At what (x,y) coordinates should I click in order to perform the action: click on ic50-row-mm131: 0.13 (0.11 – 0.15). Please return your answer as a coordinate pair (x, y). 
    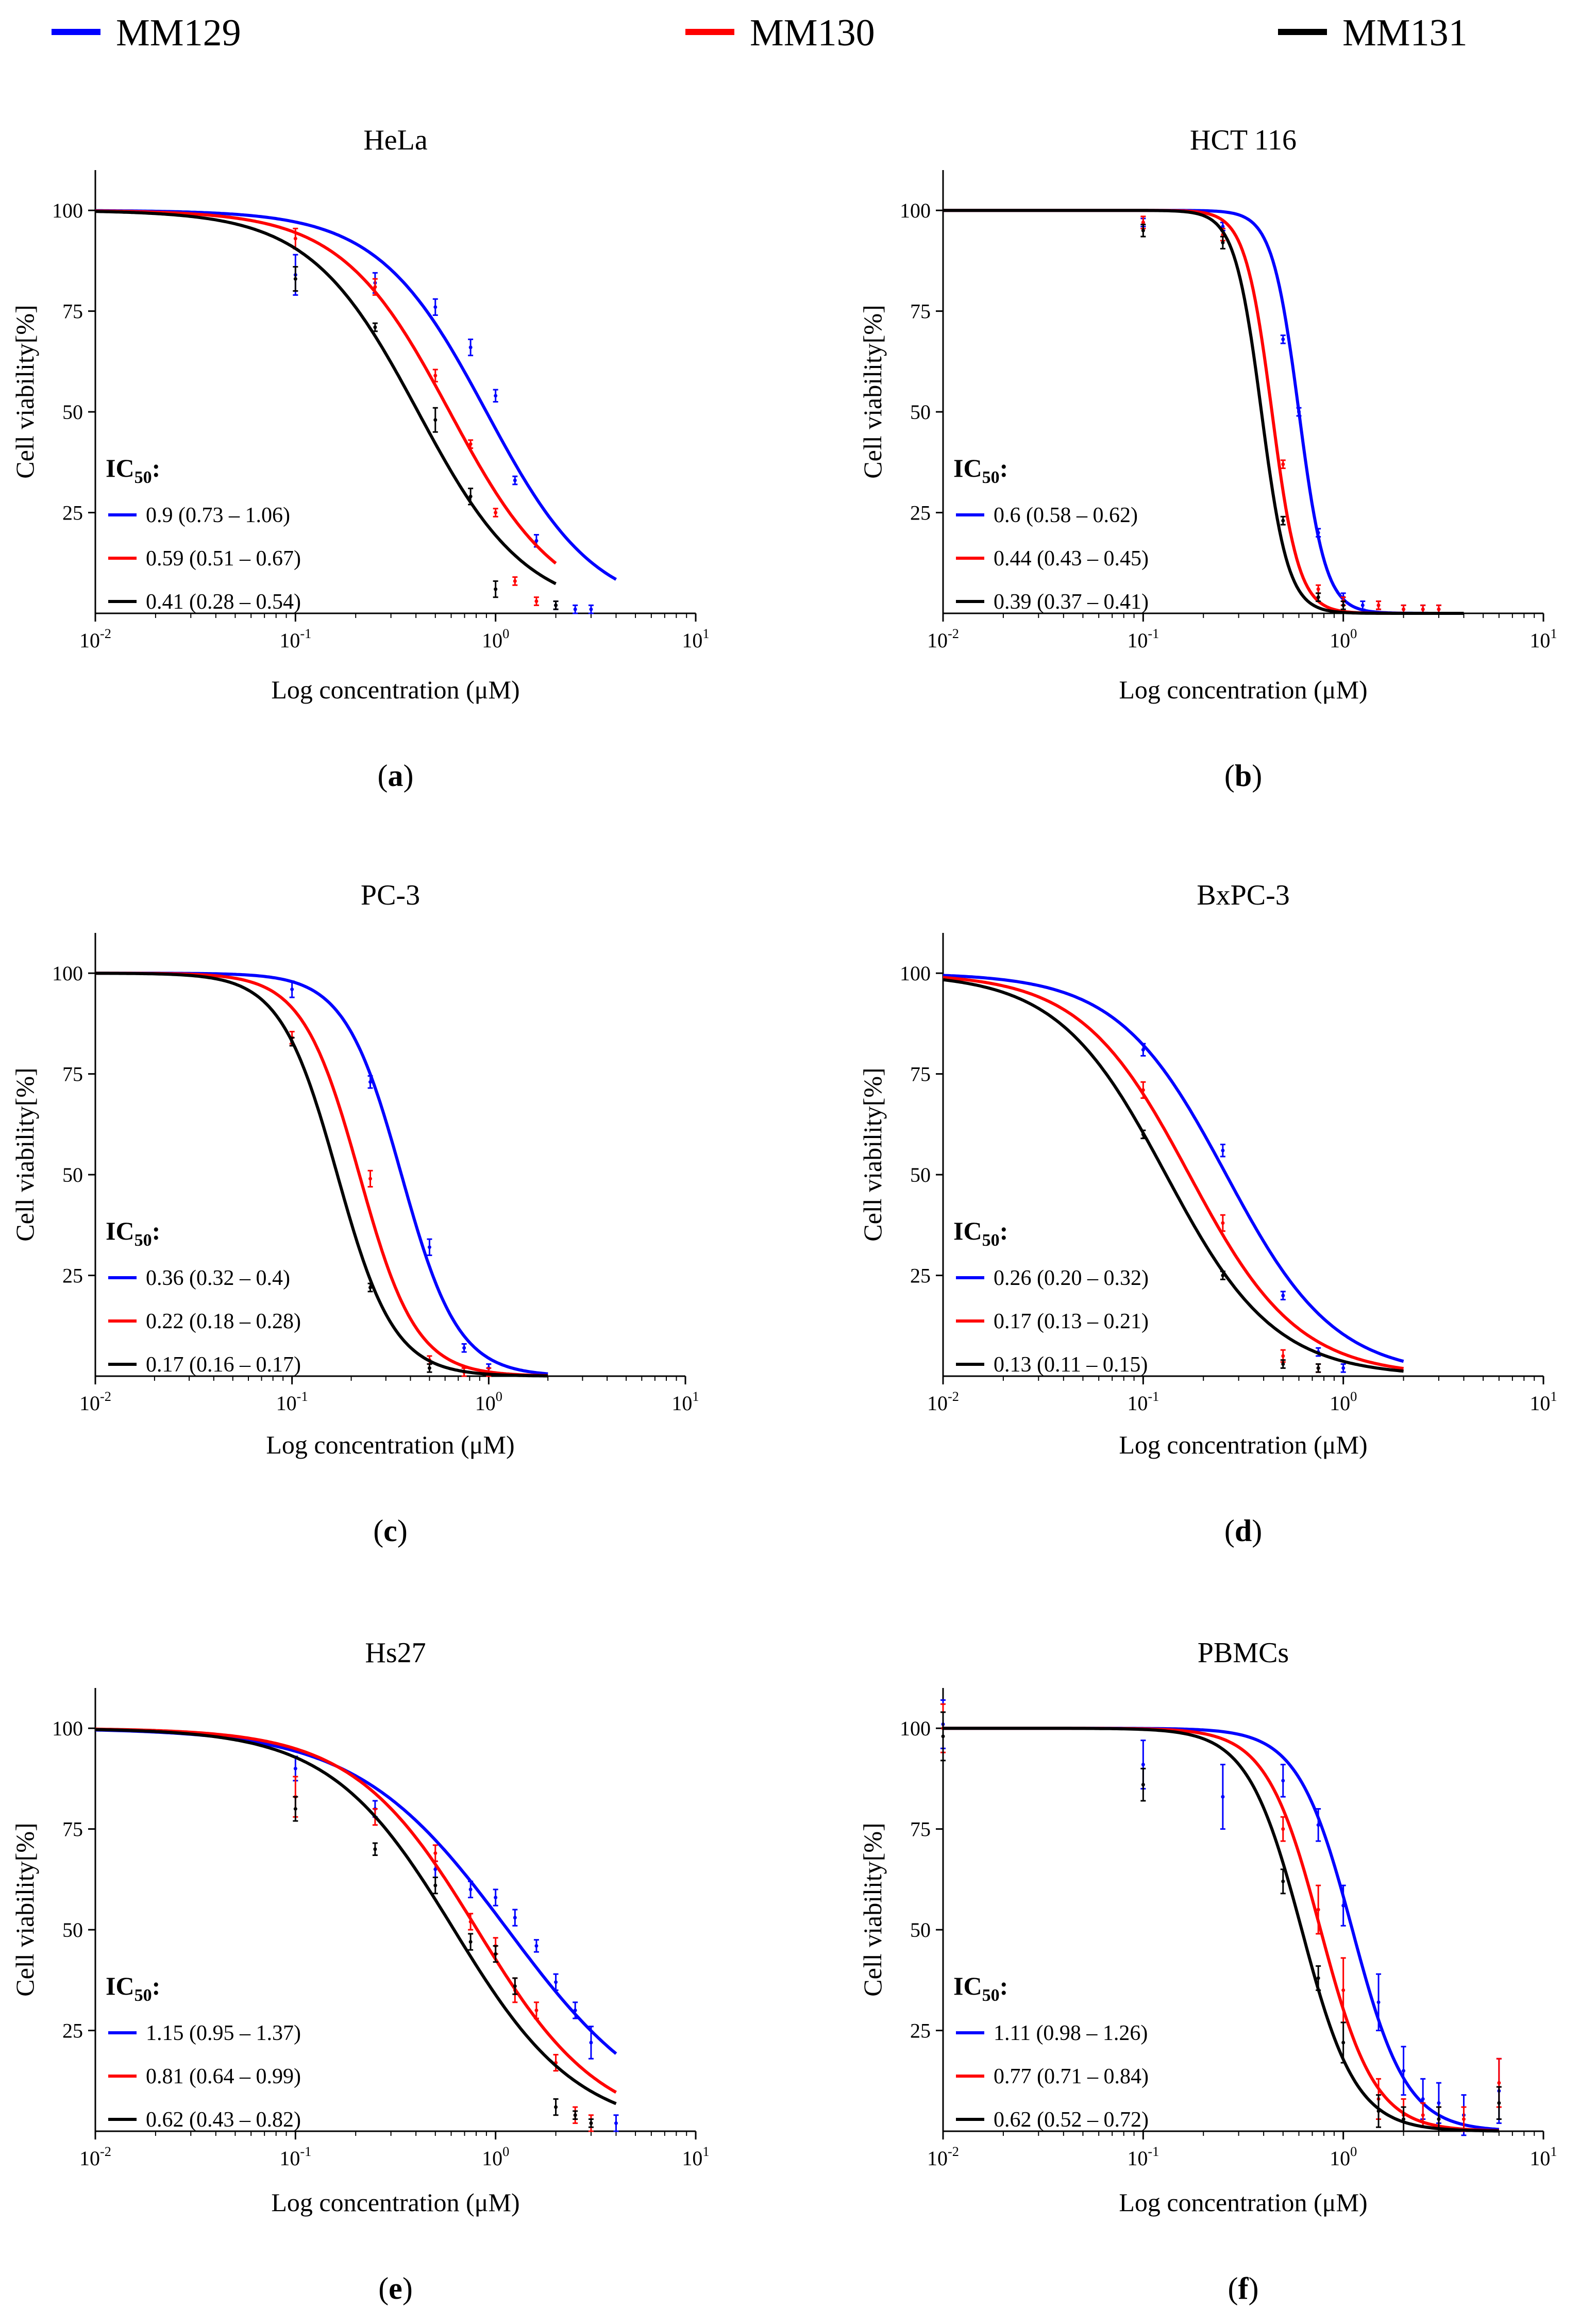
    Looking at the image, I should click on (1052, 1365).